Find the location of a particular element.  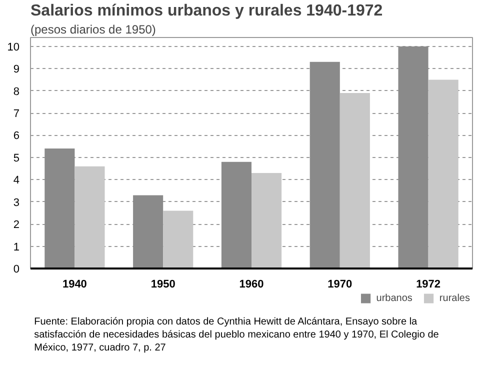

y-tick-label: 3 is located at coordinates (16, 202).